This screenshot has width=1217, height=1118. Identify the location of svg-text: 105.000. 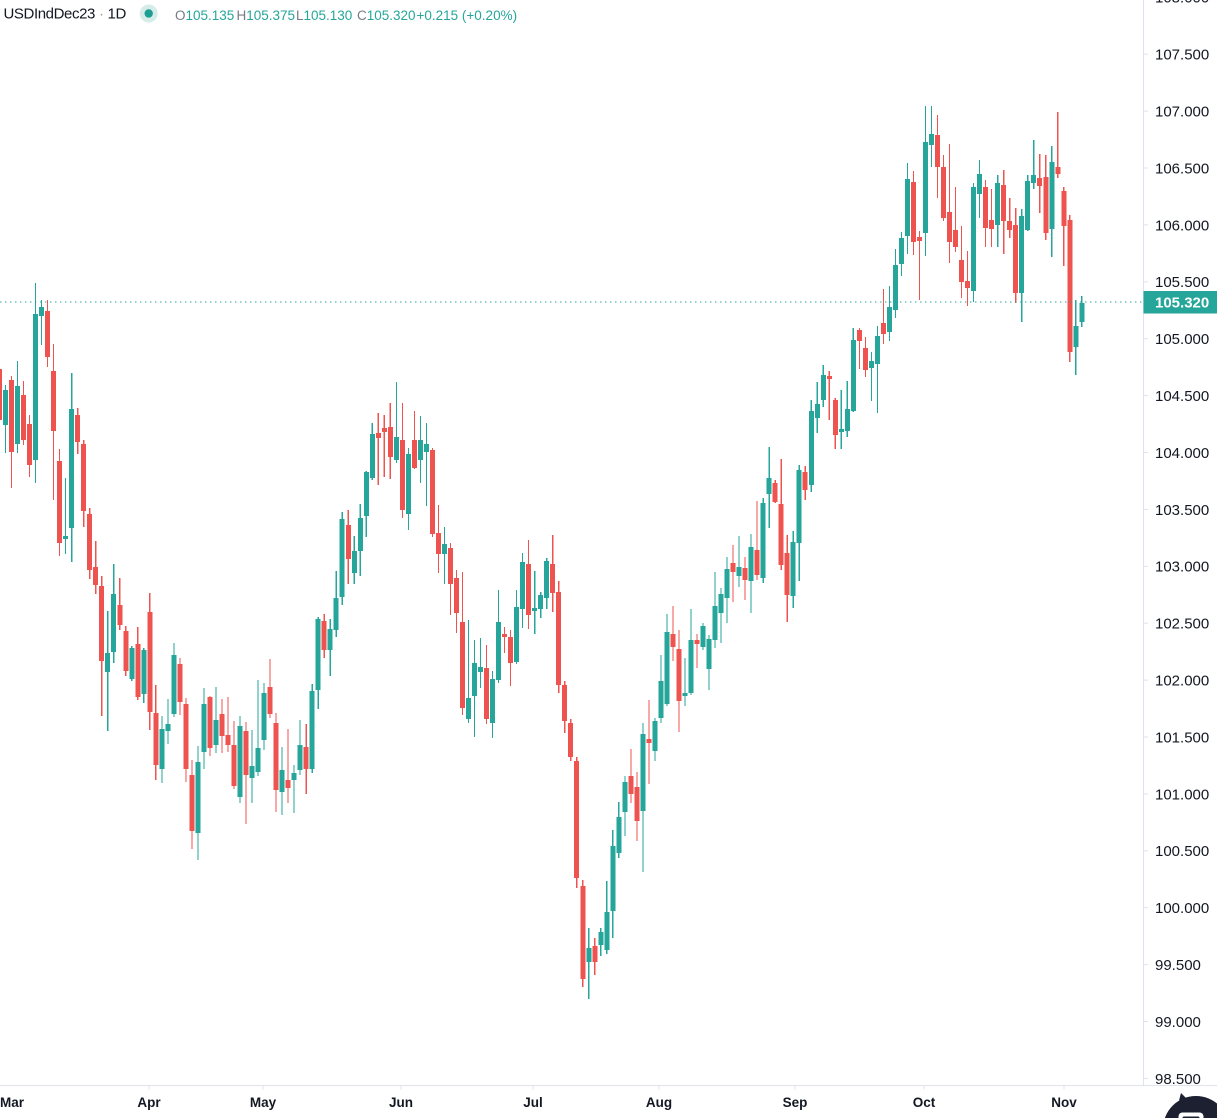
(1182, 339).